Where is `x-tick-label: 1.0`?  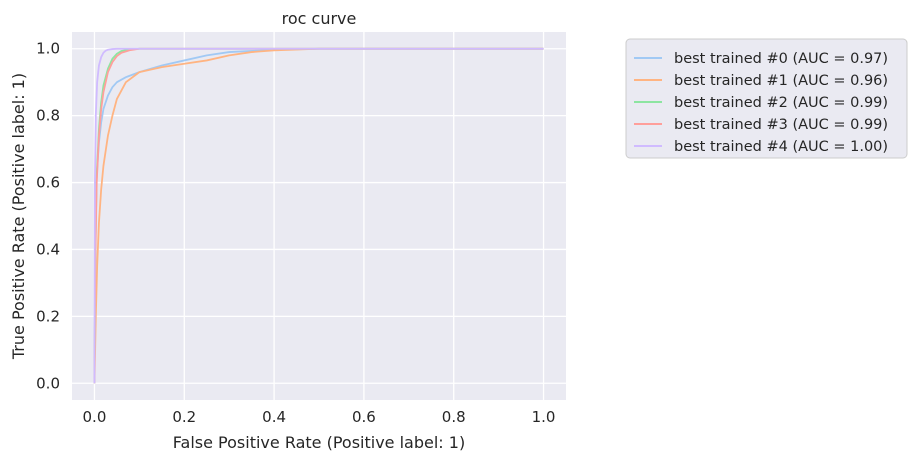 x-tick-label: 1.0 is located at coordinates (544, 417).